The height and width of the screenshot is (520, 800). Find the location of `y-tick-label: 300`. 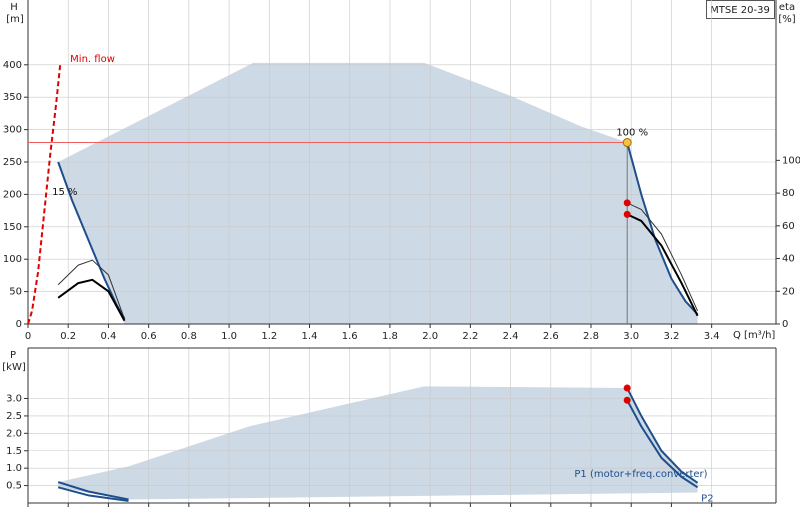

y-tick-label: 300 is located at coordinates (12, 130).